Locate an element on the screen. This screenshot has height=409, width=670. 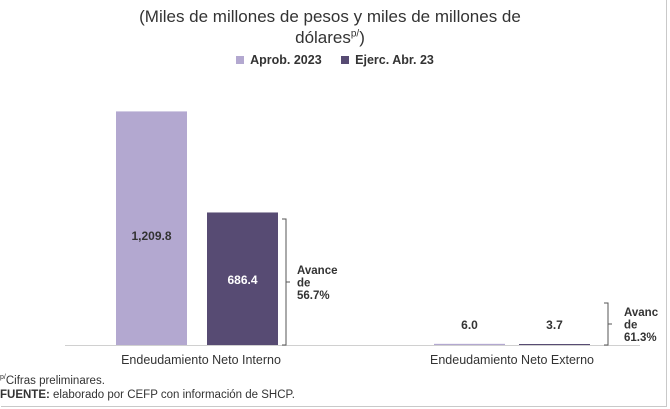
subtitle-superscript: p/ is located at coordinates (355, 34).